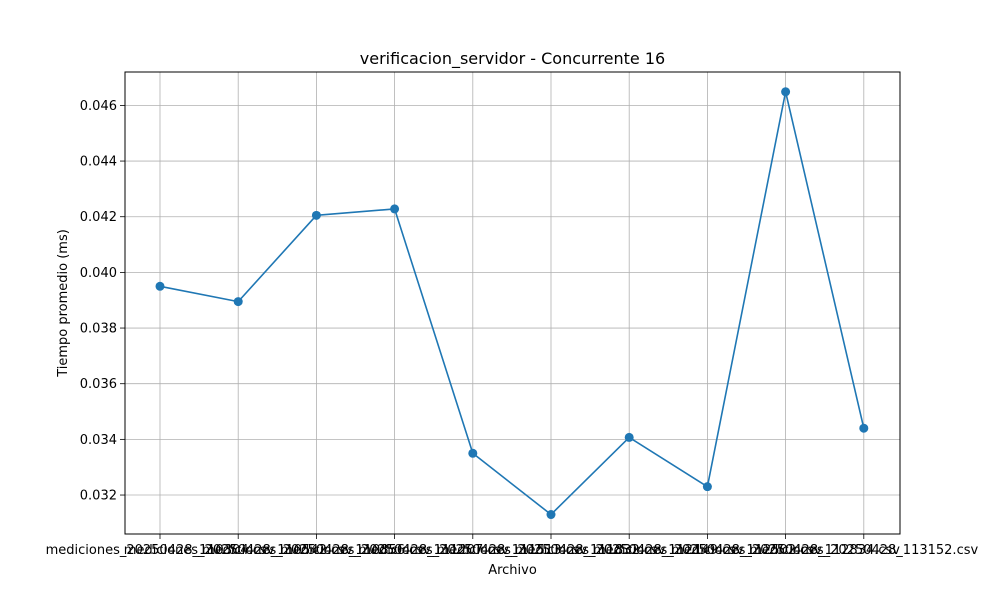 This screenshot has width=1000, height=604. Describe the element at coordinates (102, 301) in the screenshot. I see `y-axis-ticks: 0.032 0.034 0.036 0.038 0.040 0.042 0.044 0.046` at that location.